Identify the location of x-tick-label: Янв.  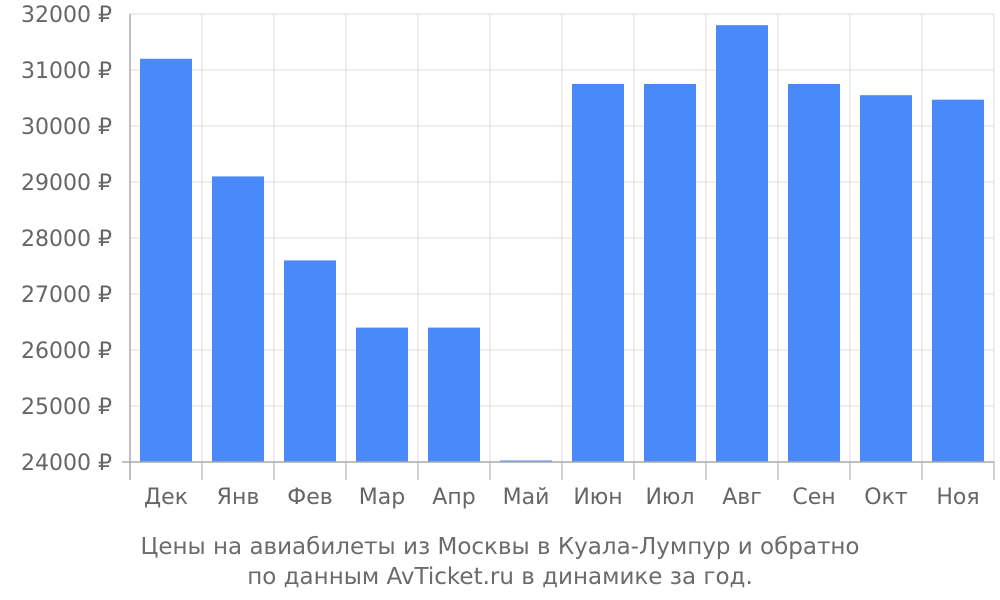
(238, 497).